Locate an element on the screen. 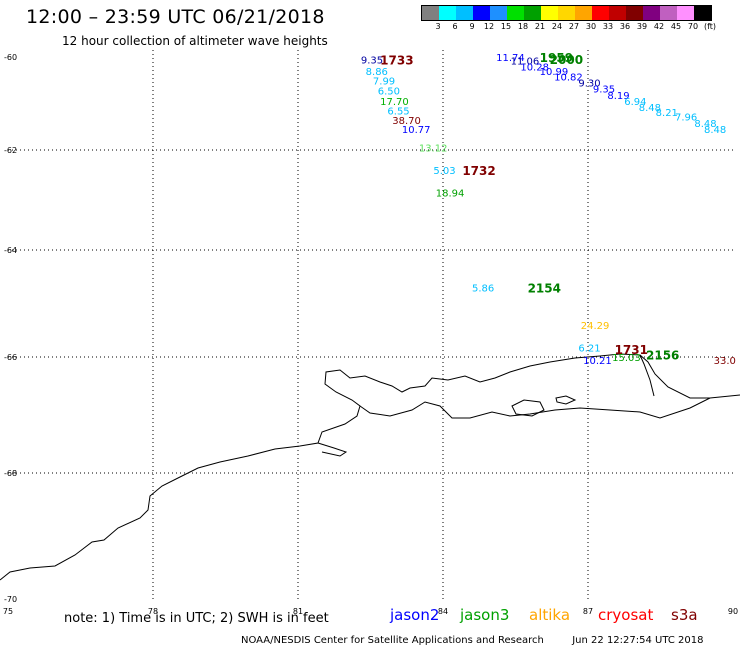 Image resolution: width=740 pixels, height=650 pixels. color-scale-label: 33 is located at coordinates (608, 26).